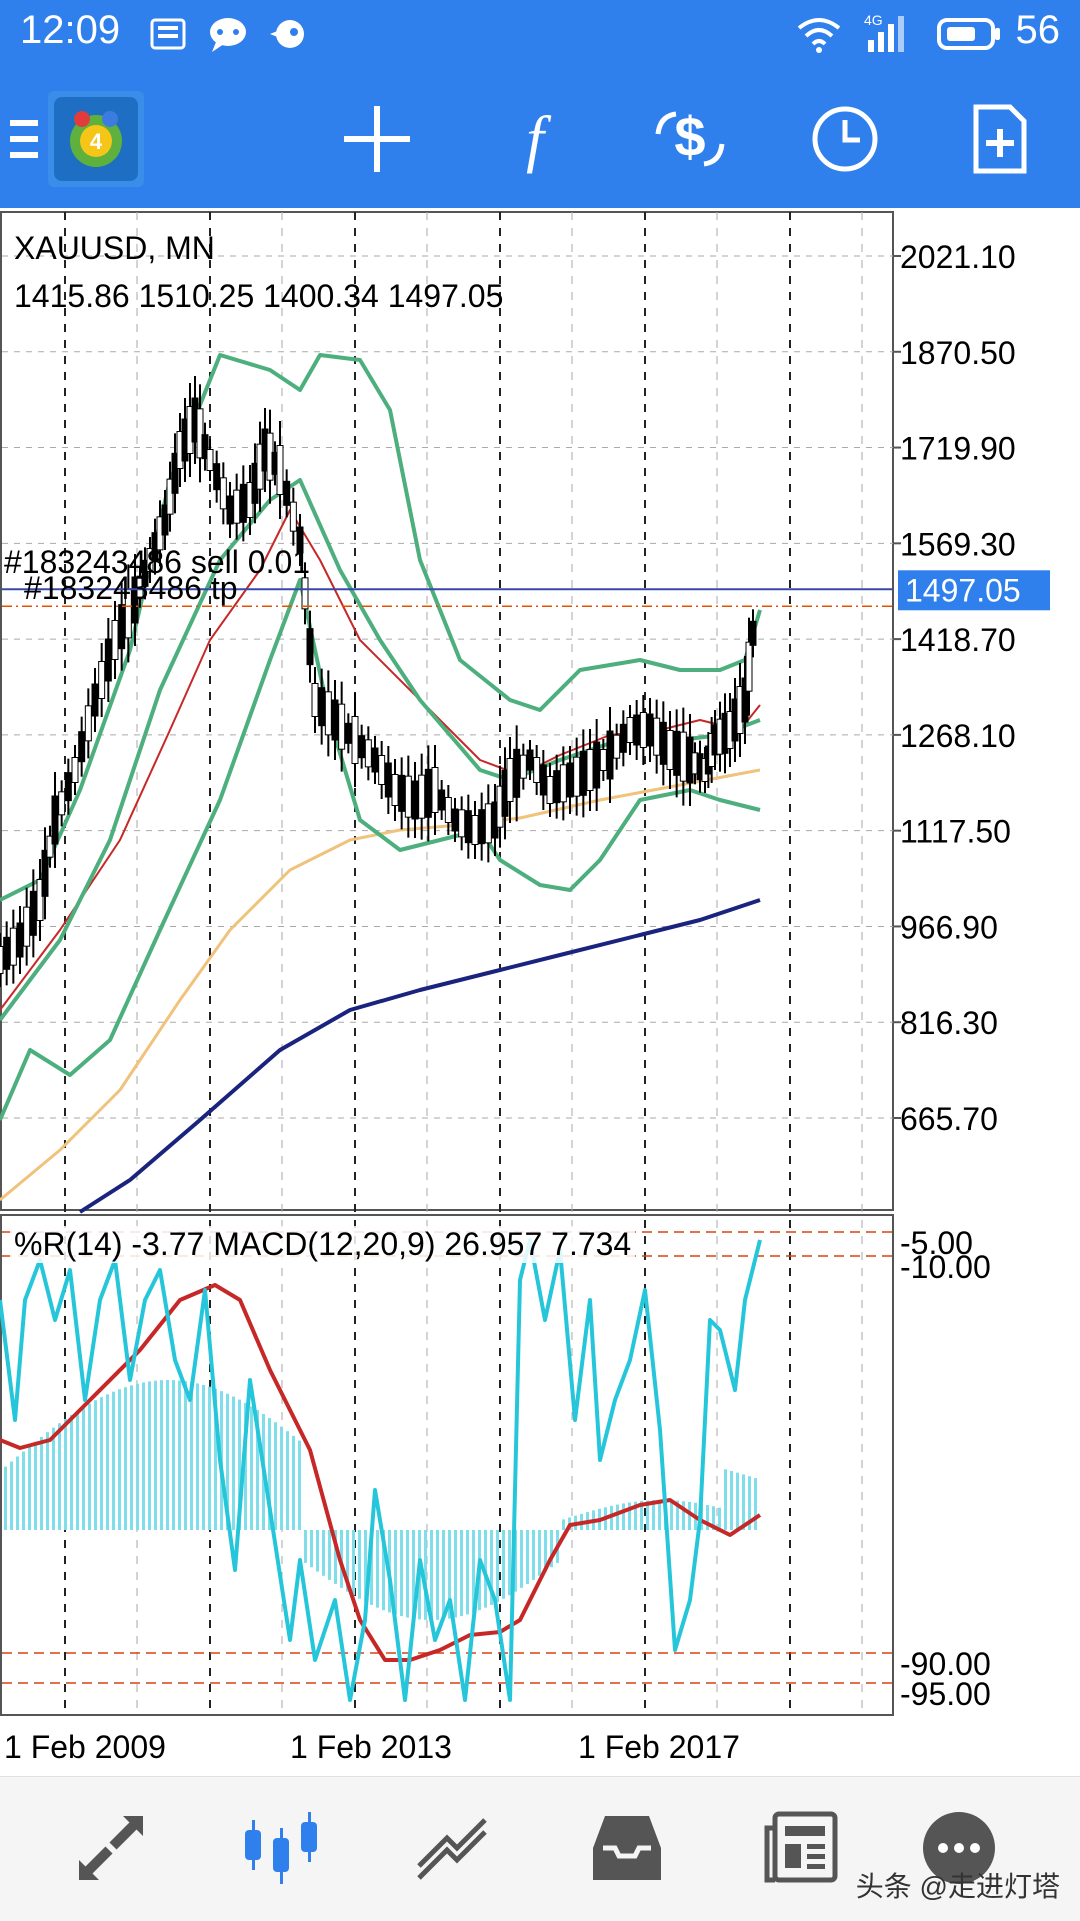 This screenshot has height=1921, width=1080. What do you see at coordinates (958, 544) in the screenshot?
I see `price-tick-label: 1569.30` at bounding box center [958, 544].